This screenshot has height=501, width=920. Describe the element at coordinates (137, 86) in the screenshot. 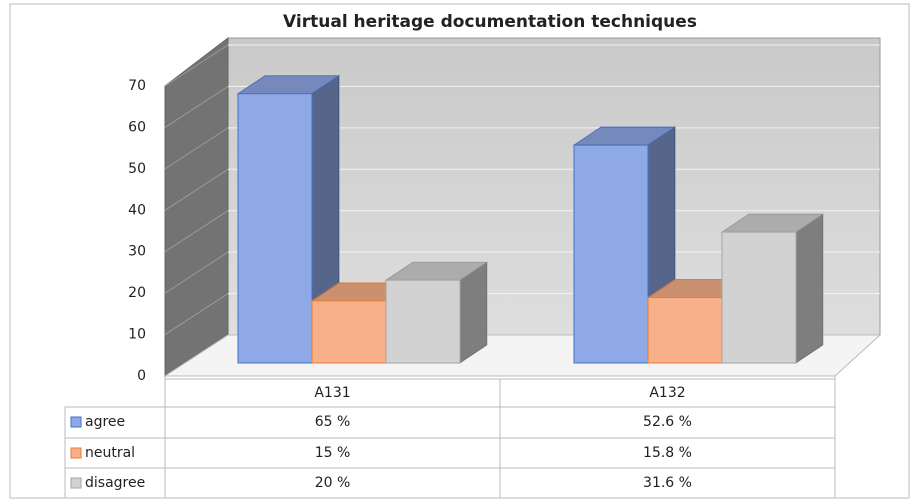

I see `y-tick-label: 70` at that location.